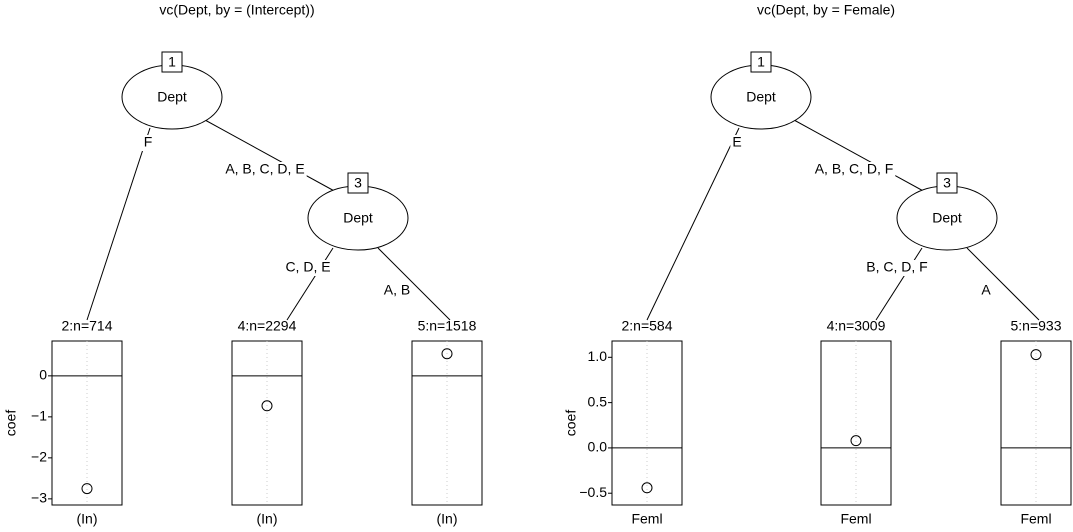 The width and height of the screenshot is (1073, 532). I want to click on terminal-label: 4:n=3009, so click(856, 326).